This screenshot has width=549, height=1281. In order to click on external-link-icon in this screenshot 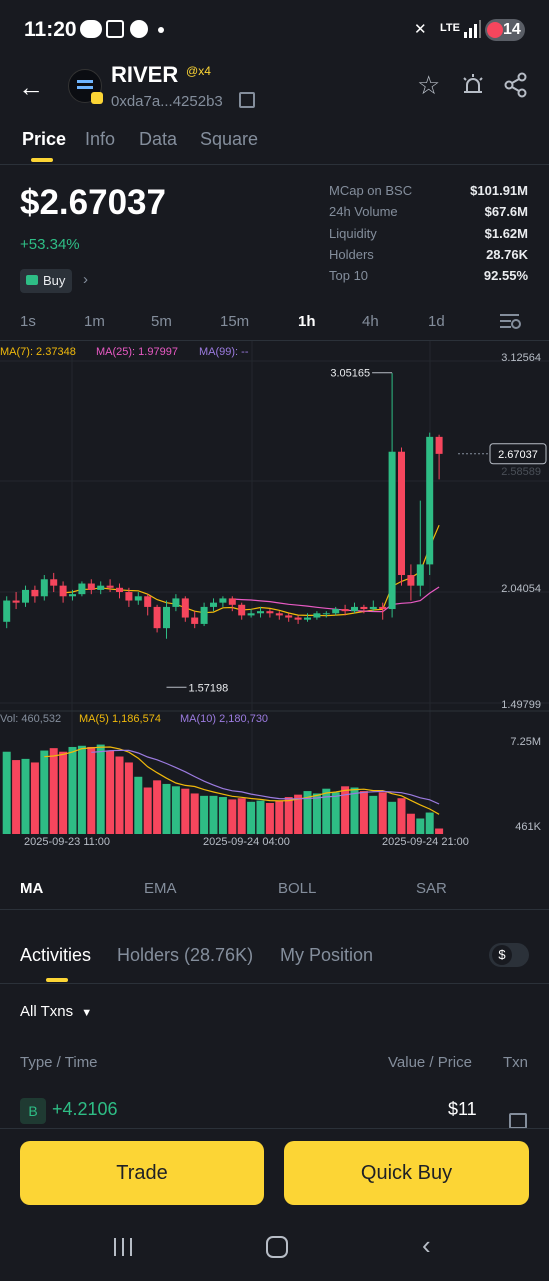, I will do `click(518, 1121)`.